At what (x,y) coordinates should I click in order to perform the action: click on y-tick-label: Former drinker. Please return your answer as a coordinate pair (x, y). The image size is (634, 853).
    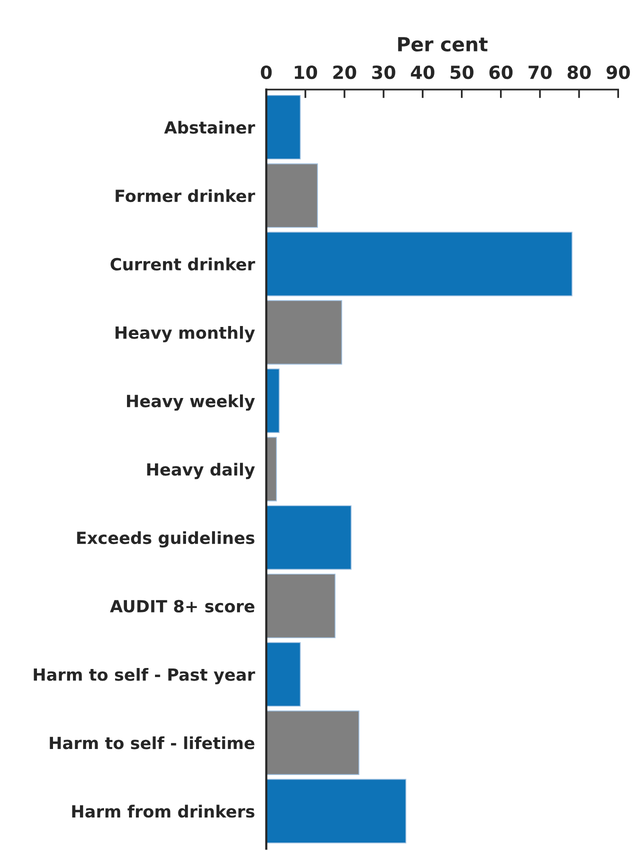
    Looking at the image, I should click on (186, 195).